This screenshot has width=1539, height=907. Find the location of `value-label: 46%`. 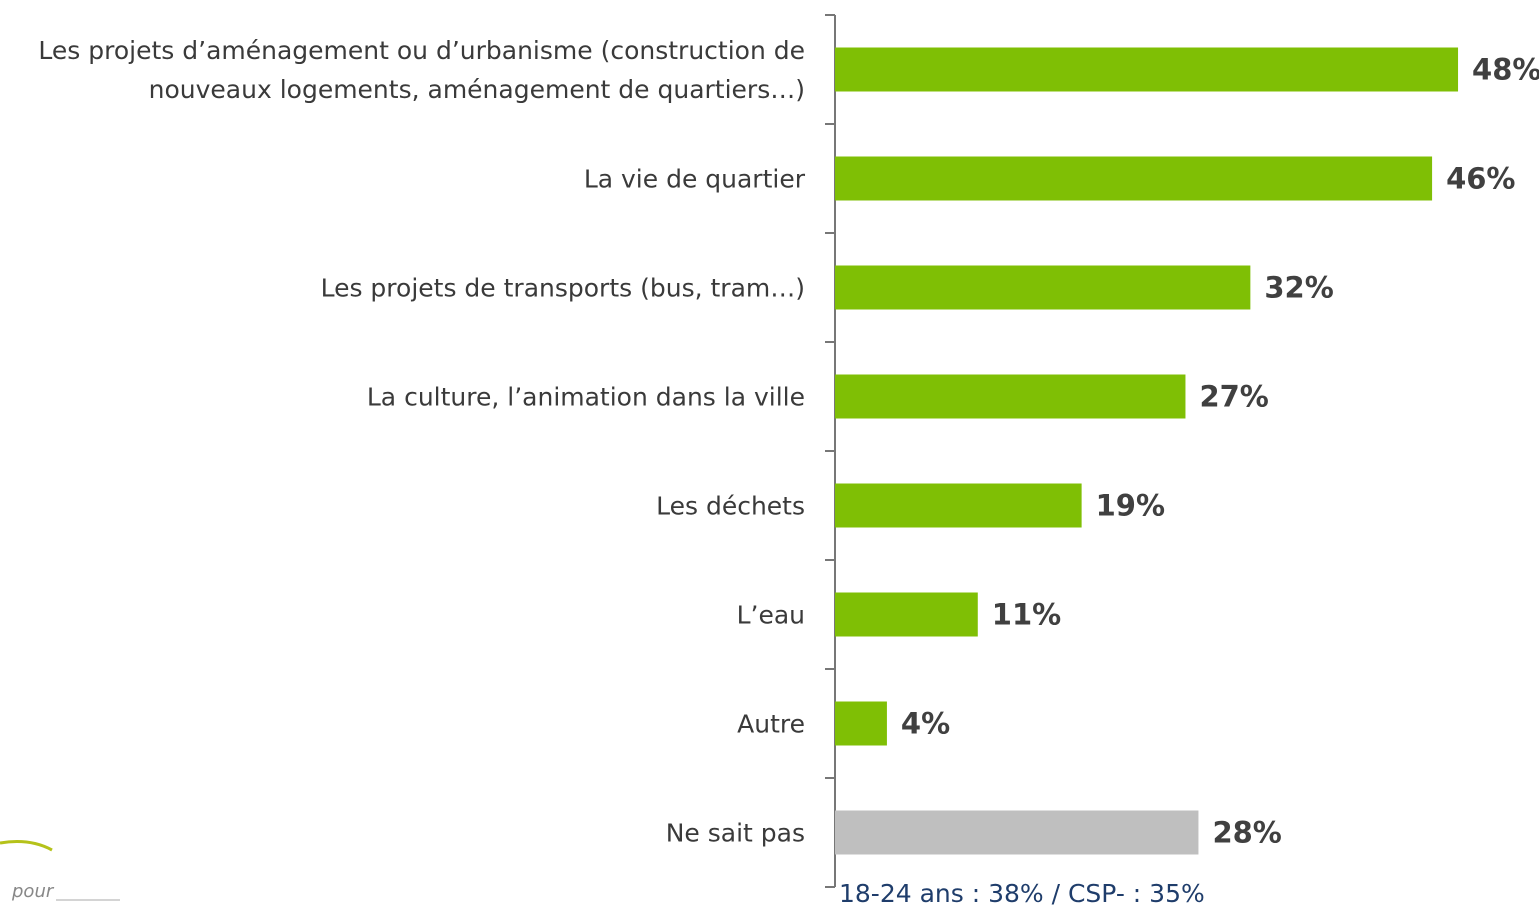

value-label: 46% is located at coordinates (1480, 179).